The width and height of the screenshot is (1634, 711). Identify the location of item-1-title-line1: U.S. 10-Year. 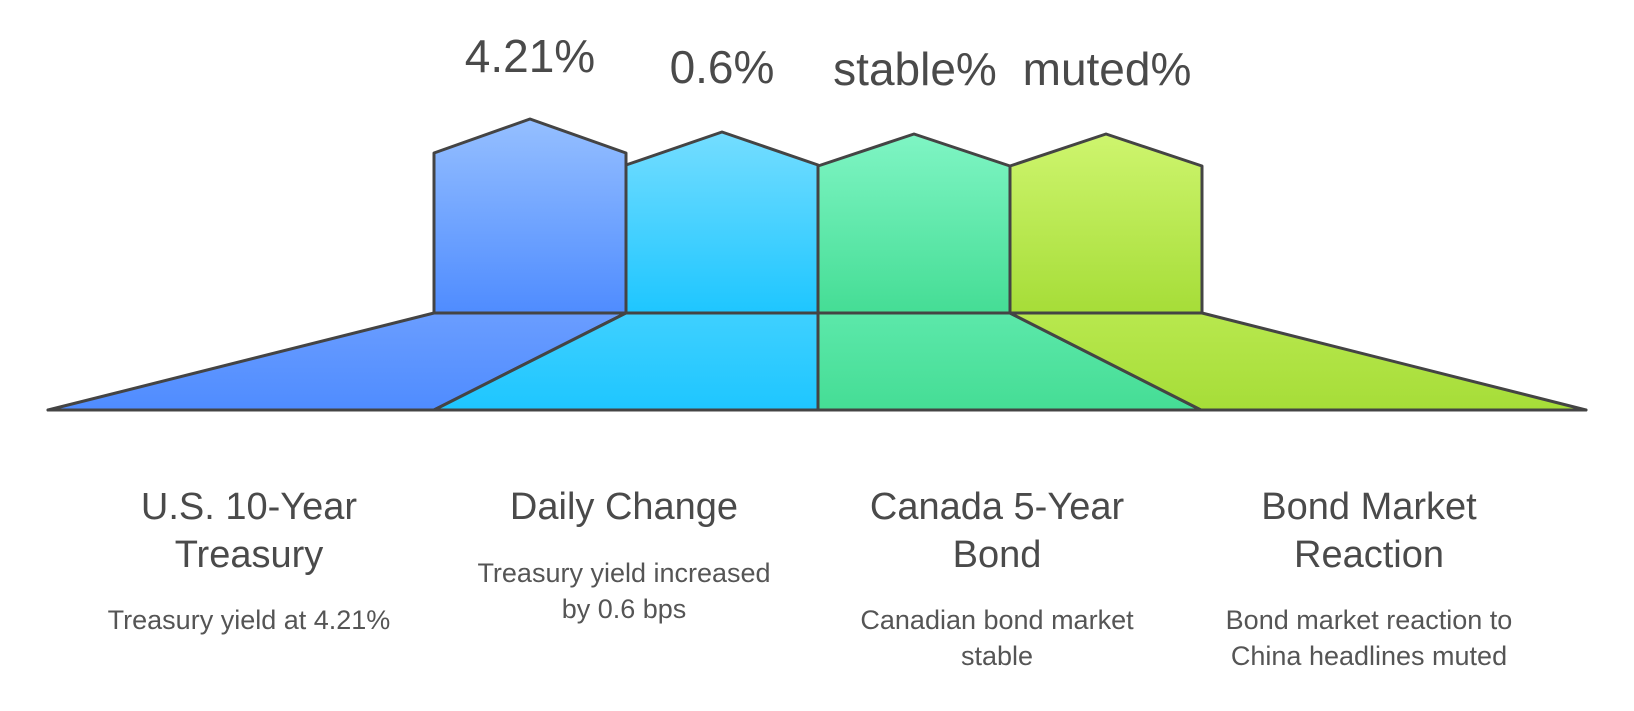
(249, 507).